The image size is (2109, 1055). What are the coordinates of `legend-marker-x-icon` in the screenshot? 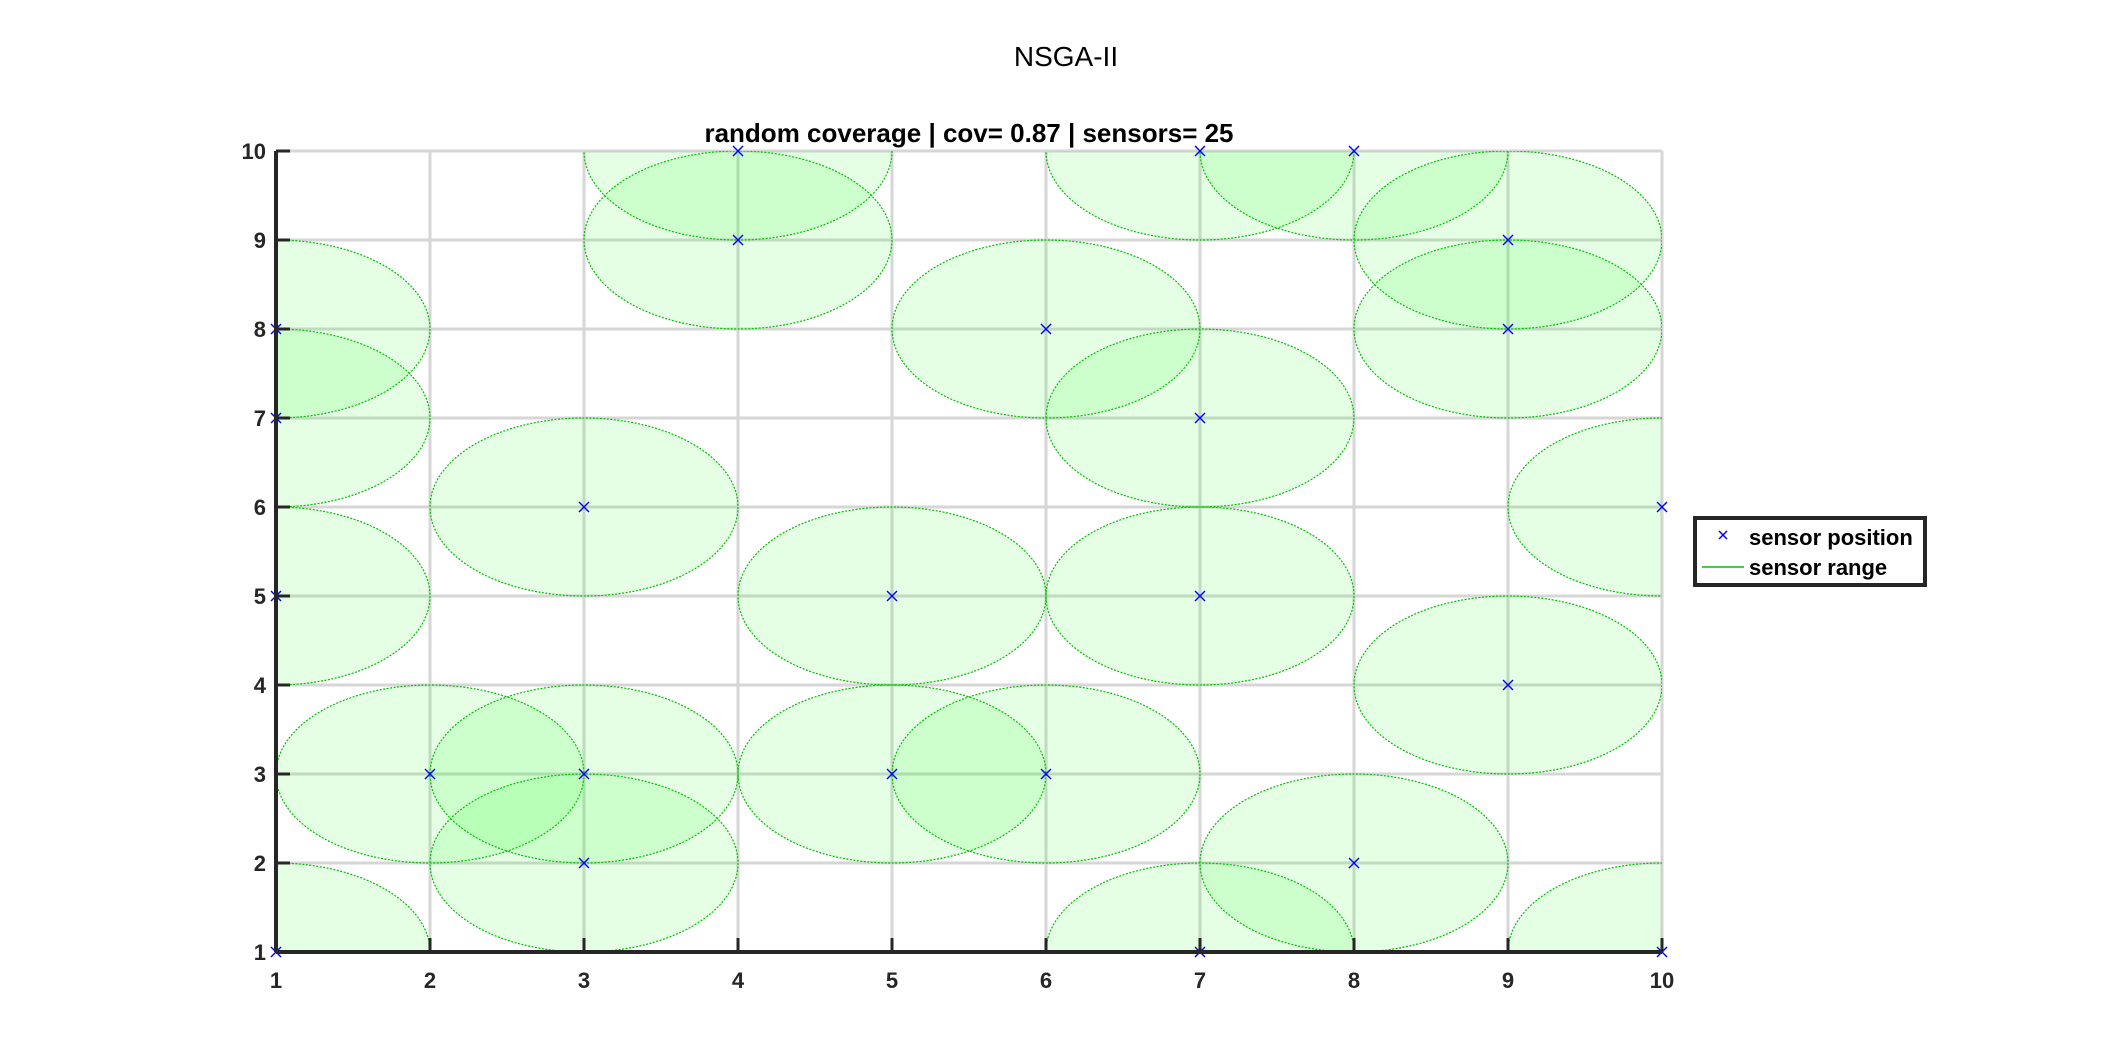 It's located at (1723, 535).